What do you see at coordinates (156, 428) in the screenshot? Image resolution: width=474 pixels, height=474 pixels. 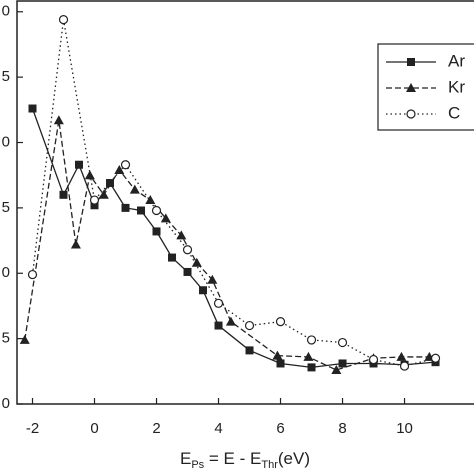 I see `x-tick-label: 2` at bounding box center [156, 428].